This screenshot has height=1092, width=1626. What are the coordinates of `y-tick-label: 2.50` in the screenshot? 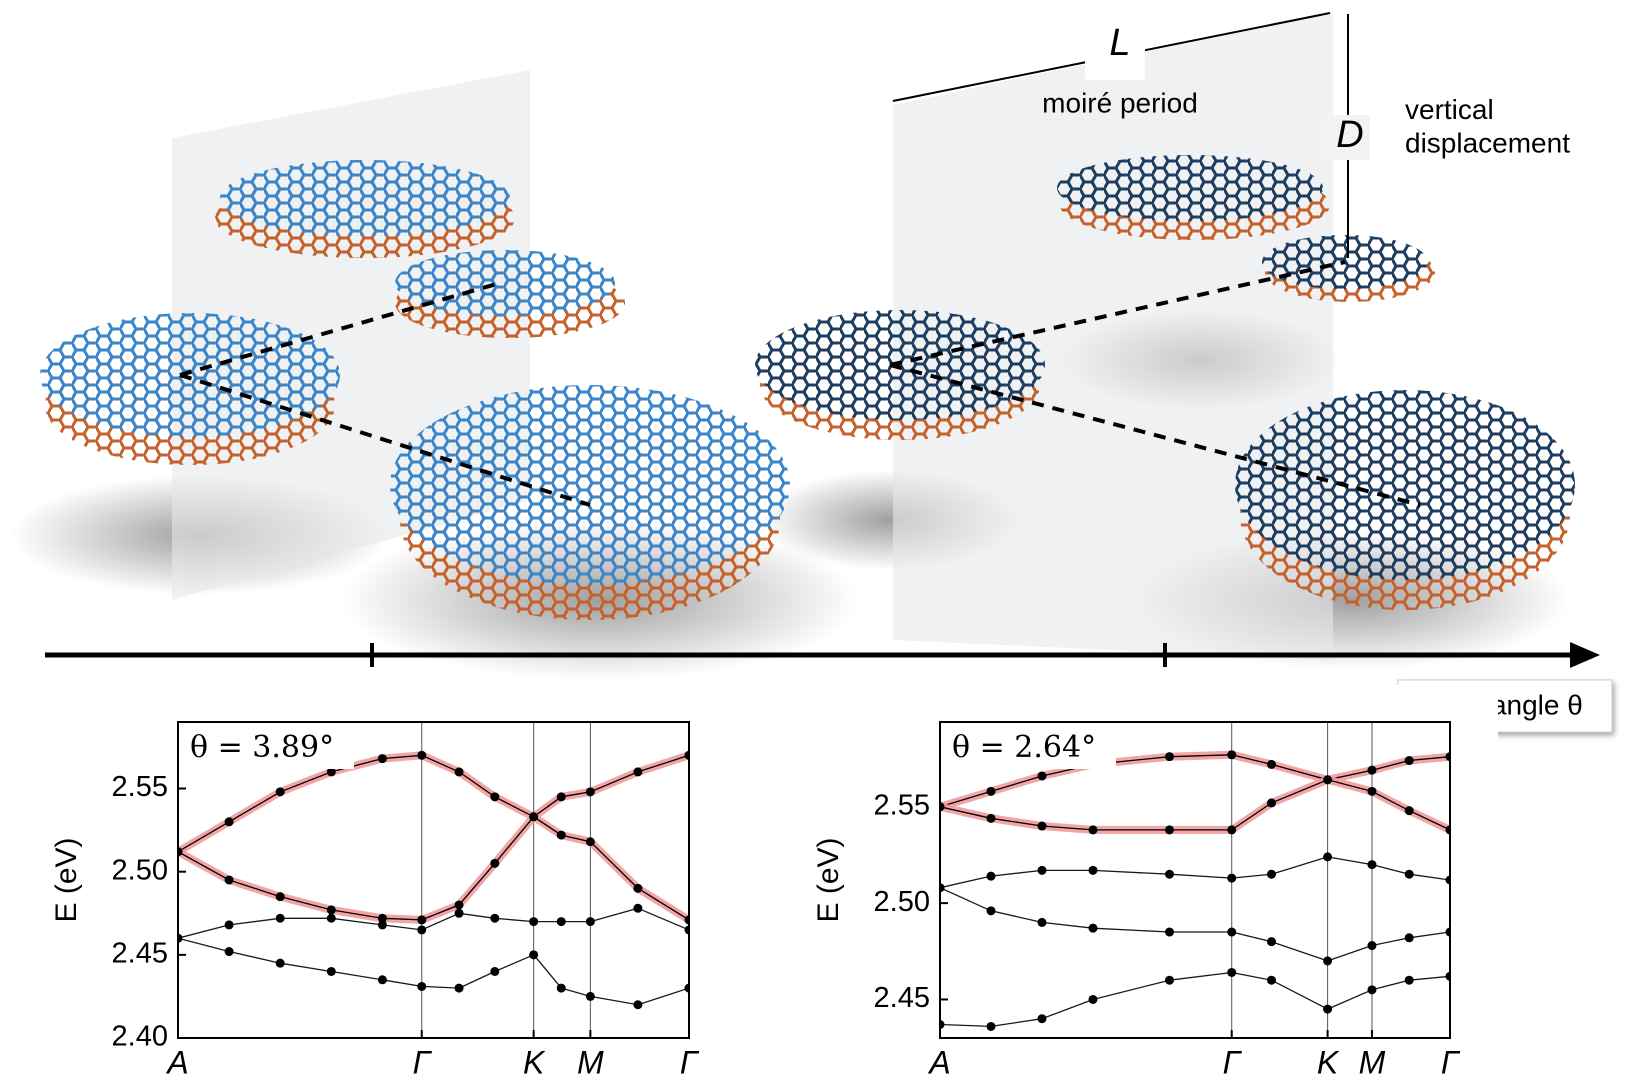 It's located at (140, 870).